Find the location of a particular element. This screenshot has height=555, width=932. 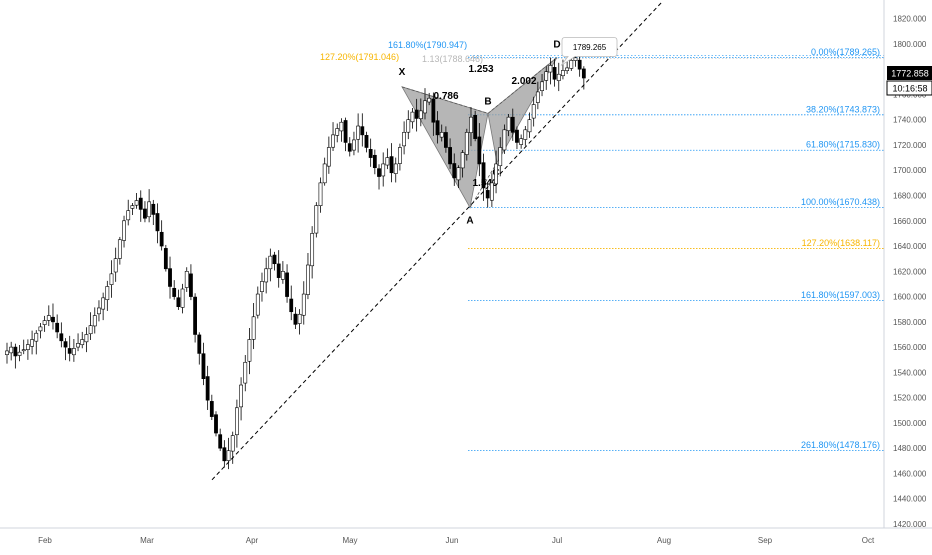

pattern-point-label: B is located at coordinates (487, 101).